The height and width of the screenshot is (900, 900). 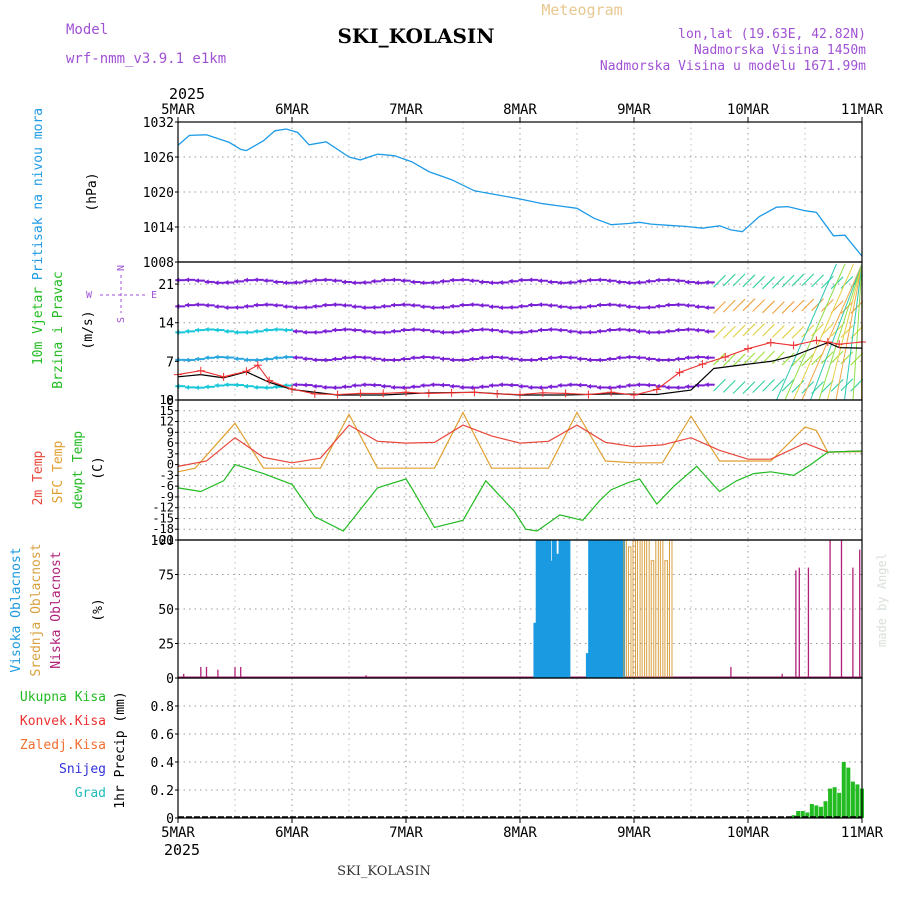 I want to click on mid-cloud-axis-title: Srednja Oblacnost, so click(x=36, y=609).